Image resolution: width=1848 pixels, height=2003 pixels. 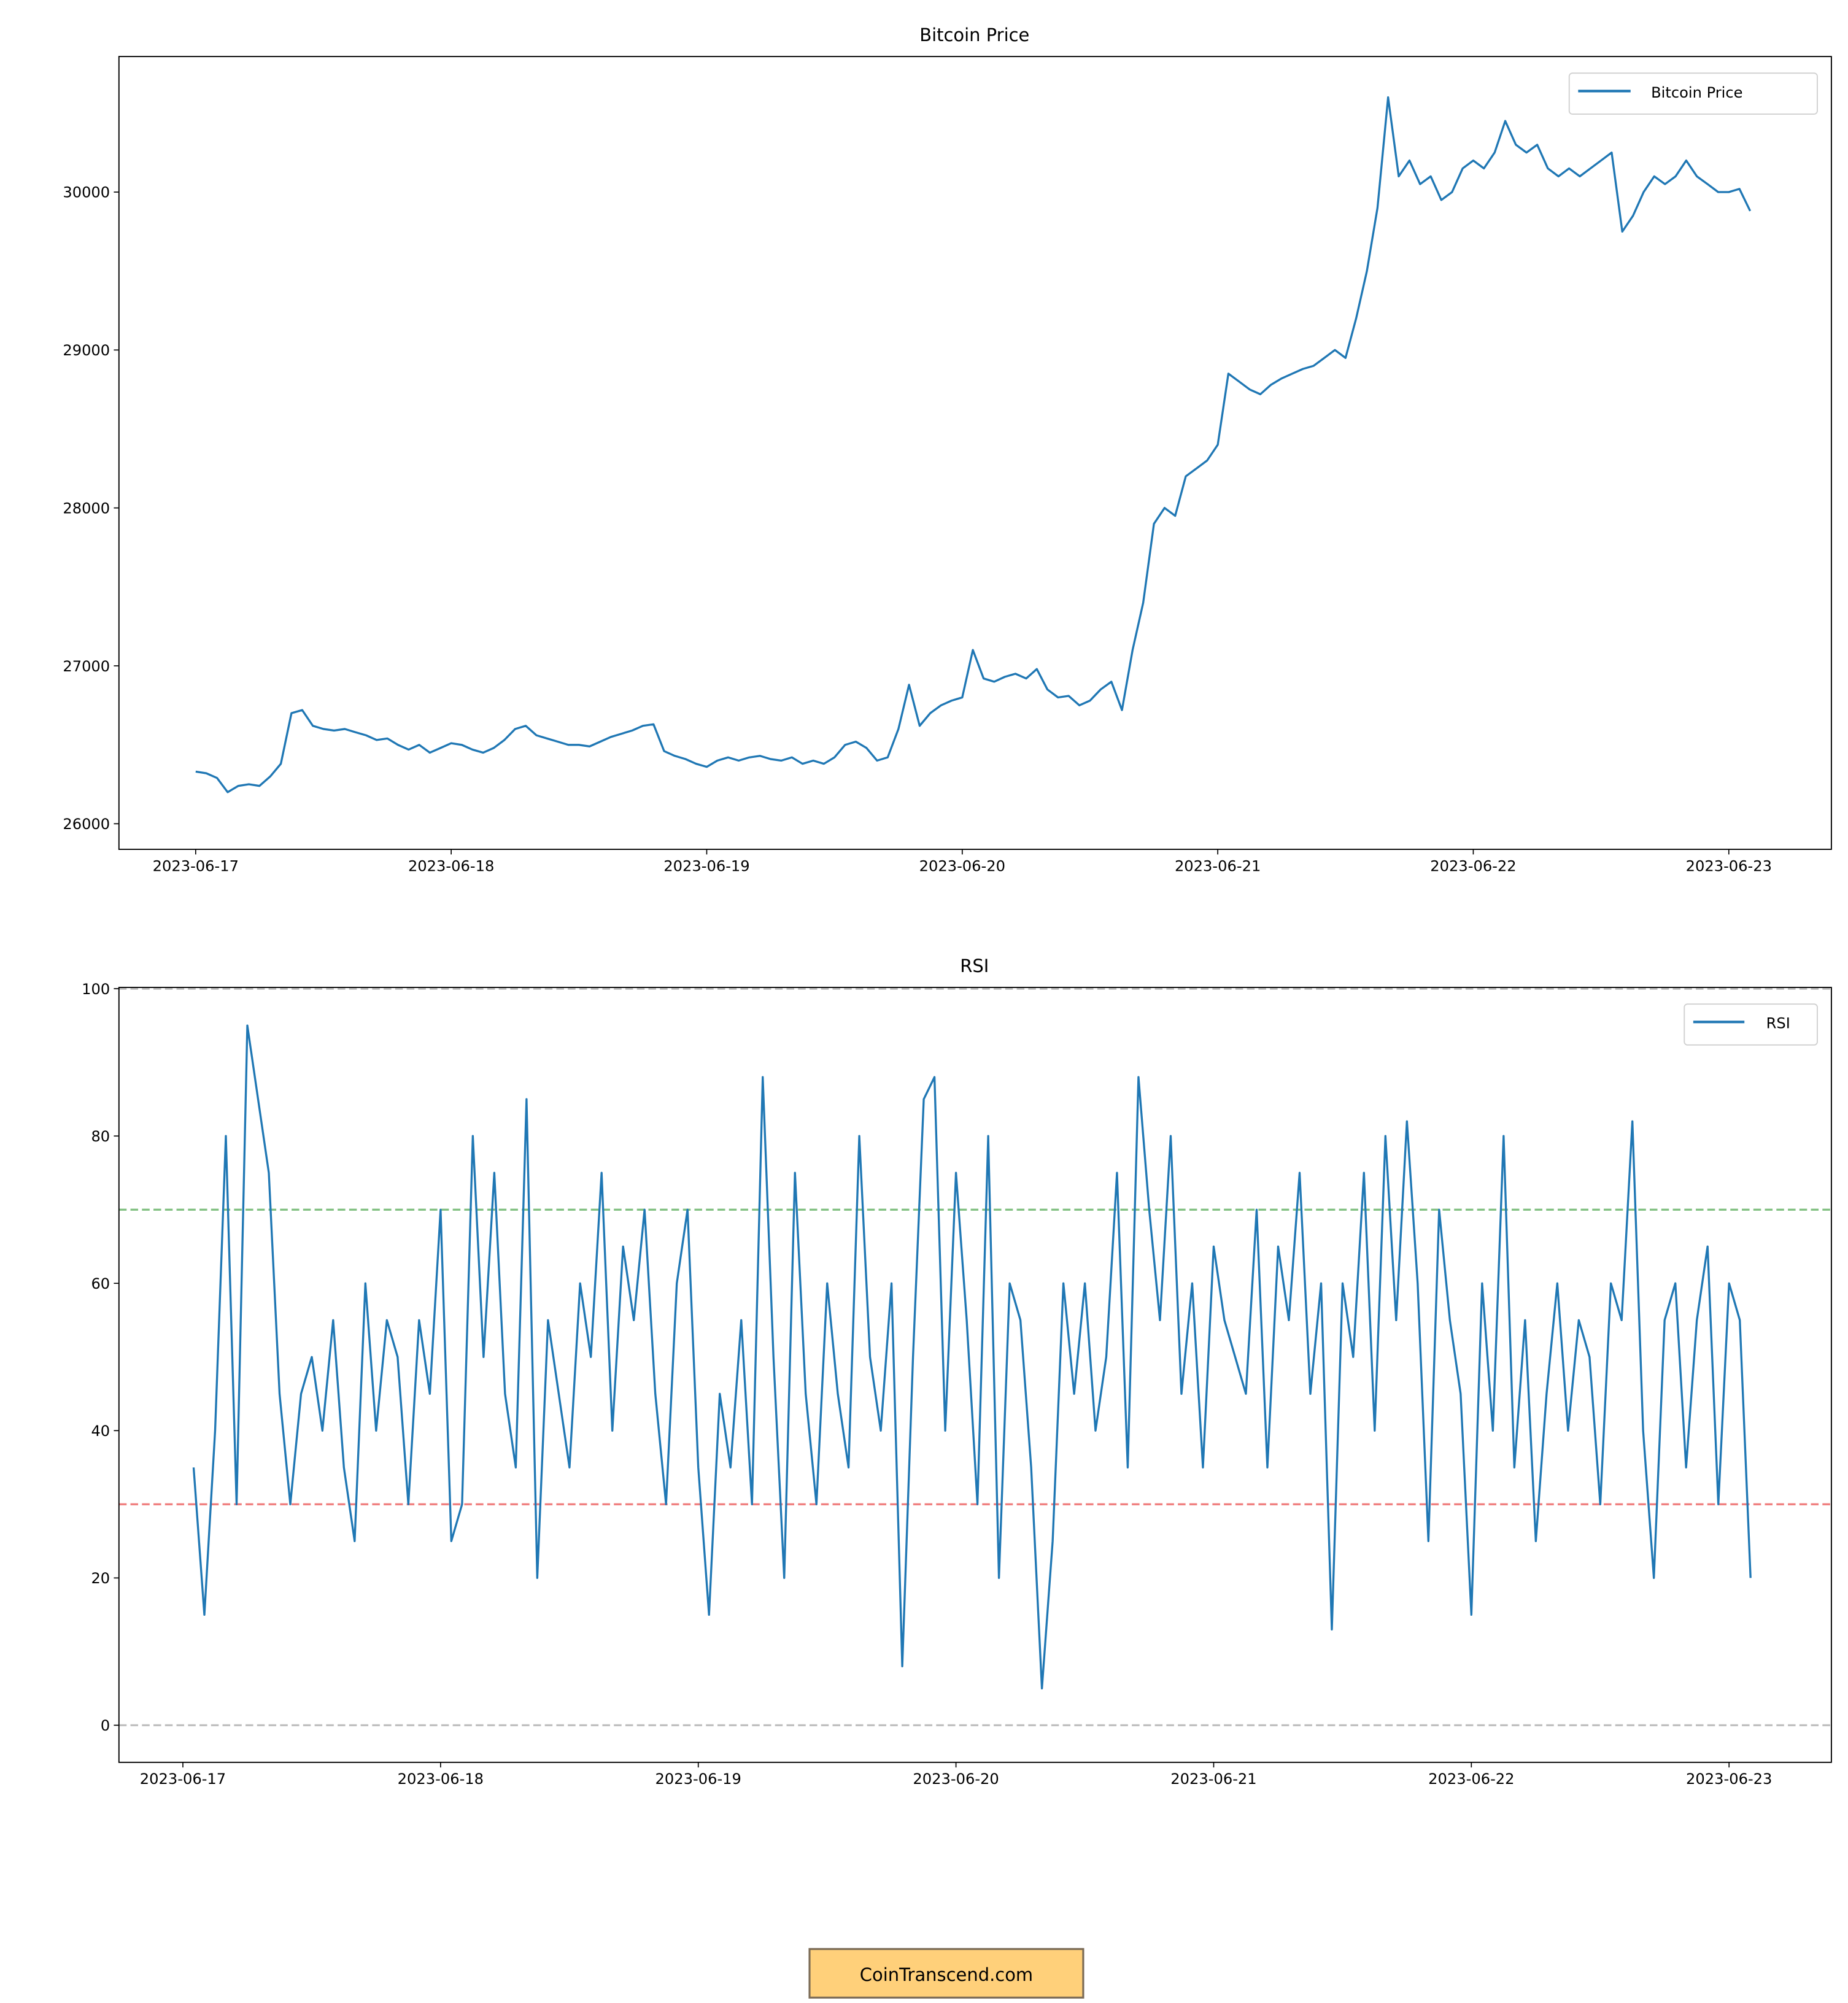 What do you see at coordinates (1729, 1779) in the screenshot?
I see `rsi-x-tick-label: 2023-06-23` at bounding box center [1729, 1779].